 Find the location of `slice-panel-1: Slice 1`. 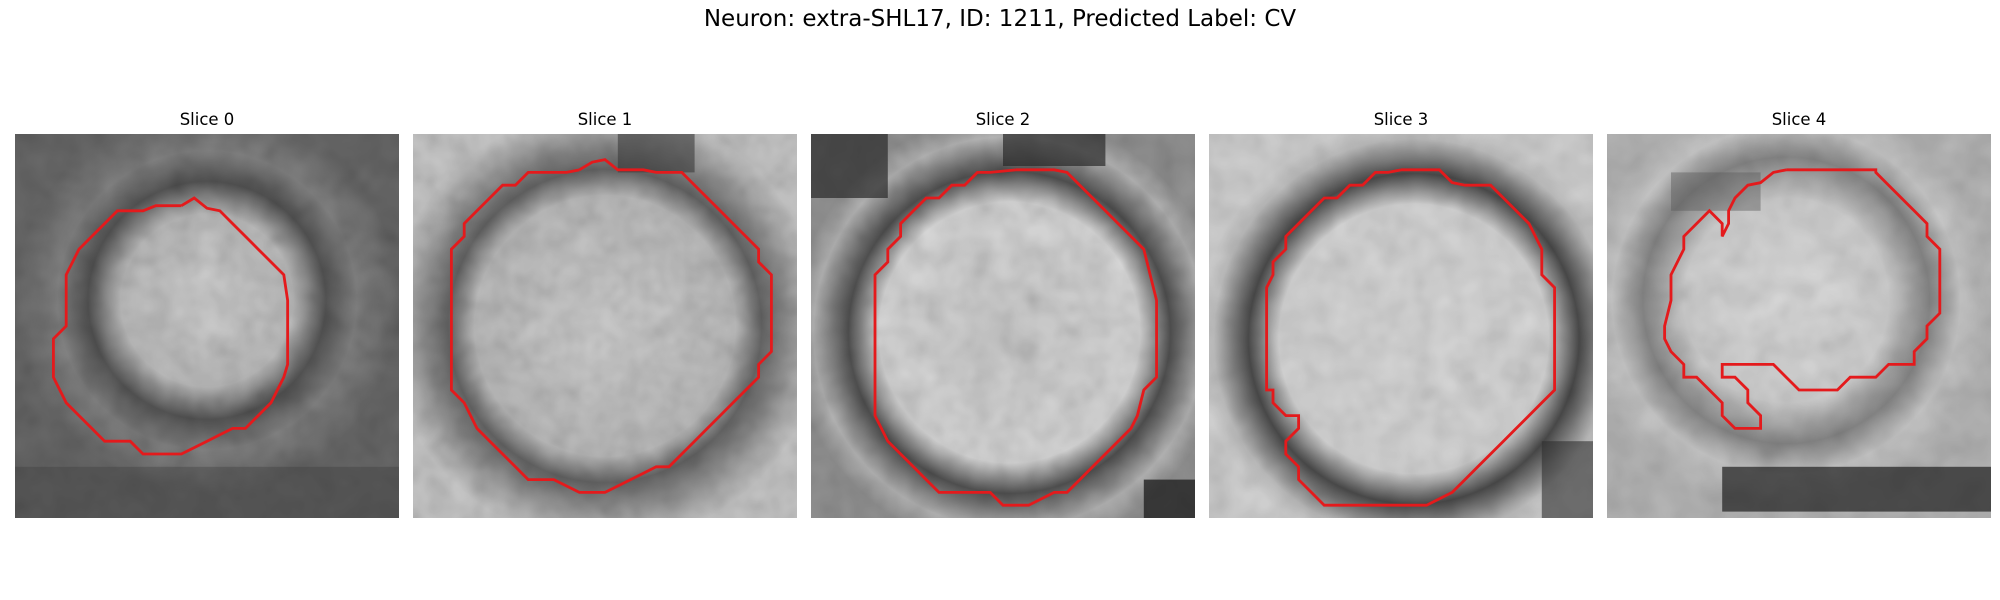

slice-panel-1: Slice 1 is located at coordinates (605, 313).